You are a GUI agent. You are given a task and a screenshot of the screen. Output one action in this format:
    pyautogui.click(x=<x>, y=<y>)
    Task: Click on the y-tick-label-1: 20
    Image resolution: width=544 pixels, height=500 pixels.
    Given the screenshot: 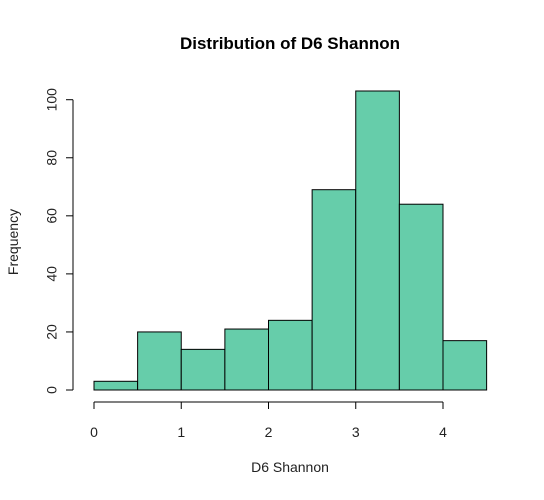 What is the action you would take?
    pyautogui.click(x=52, y=332)
    